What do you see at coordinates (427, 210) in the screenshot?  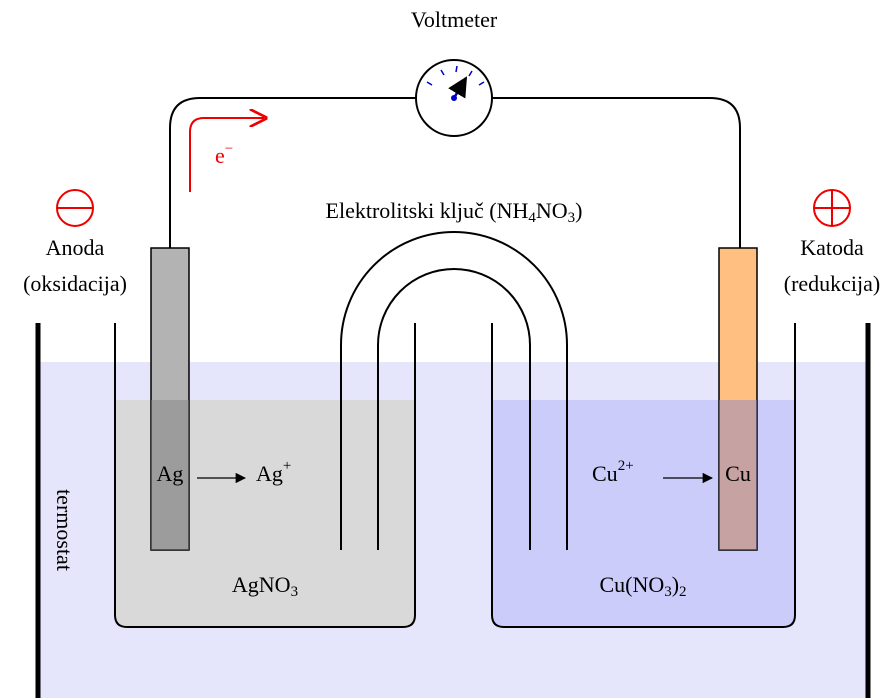 I see `label-part: Elektrolitski ključ (NH` at bounding box center [427, 210].